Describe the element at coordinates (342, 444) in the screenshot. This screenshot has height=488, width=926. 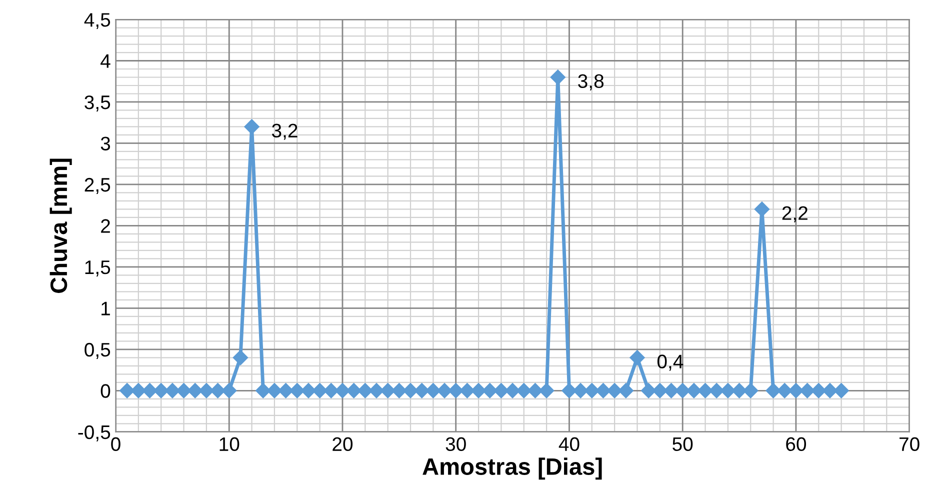
I see `x-tick-label: 20` at that location.